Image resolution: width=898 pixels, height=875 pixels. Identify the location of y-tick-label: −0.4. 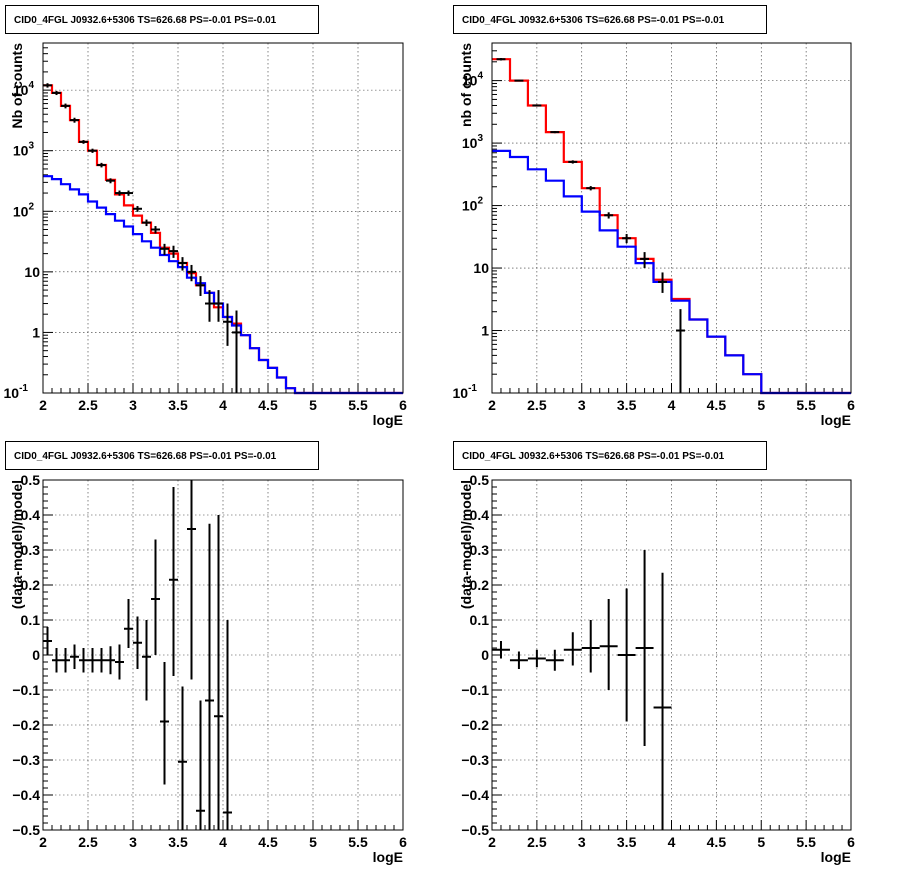
(26, 795).